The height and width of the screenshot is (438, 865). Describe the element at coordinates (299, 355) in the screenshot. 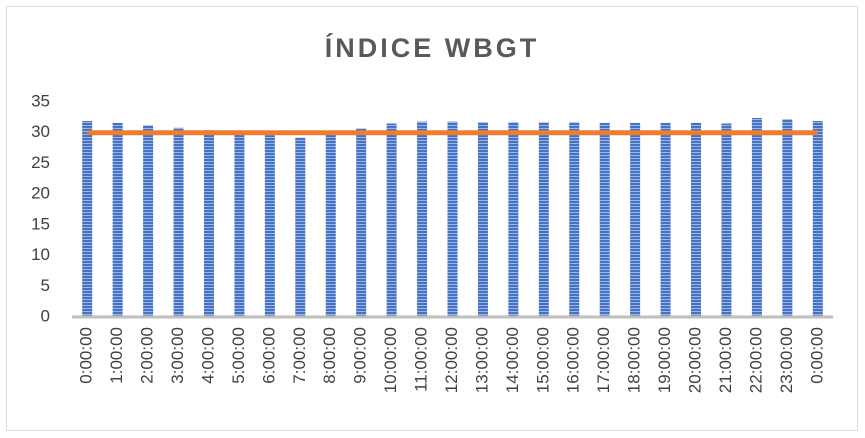

I see `x-tick-label: 7:00:00` at that location.